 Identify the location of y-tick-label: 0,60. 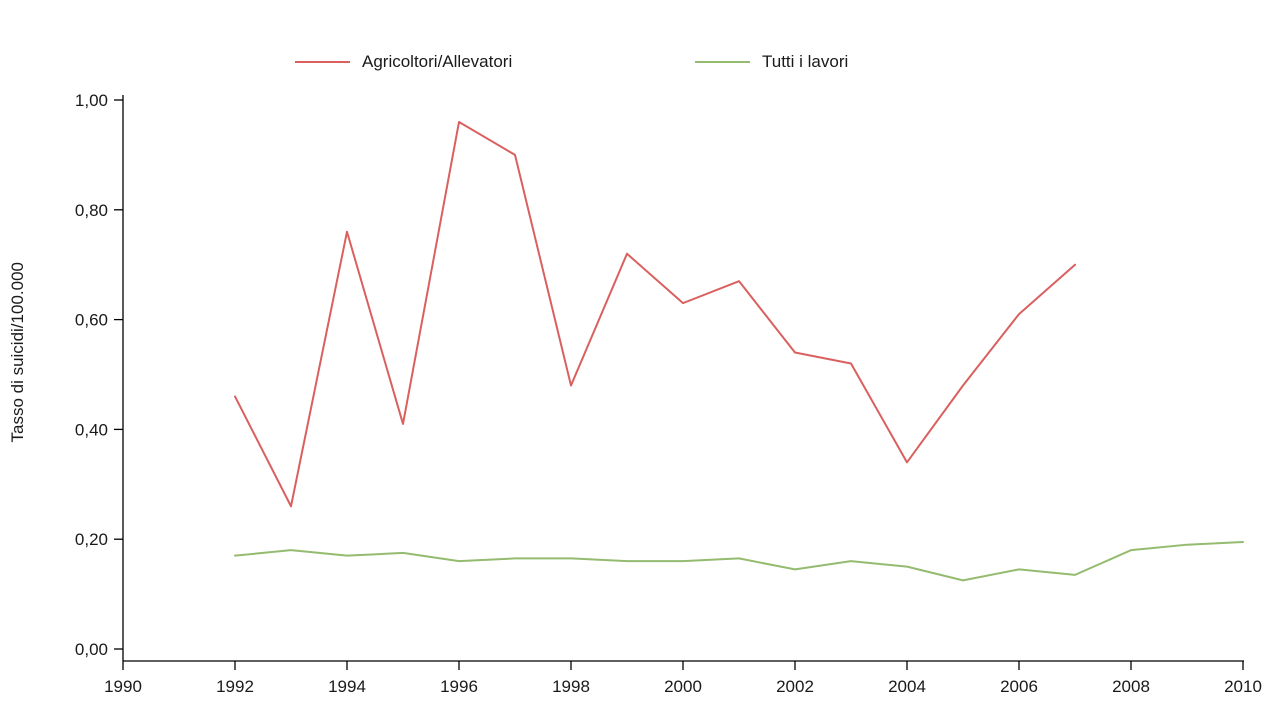
(91, 320).